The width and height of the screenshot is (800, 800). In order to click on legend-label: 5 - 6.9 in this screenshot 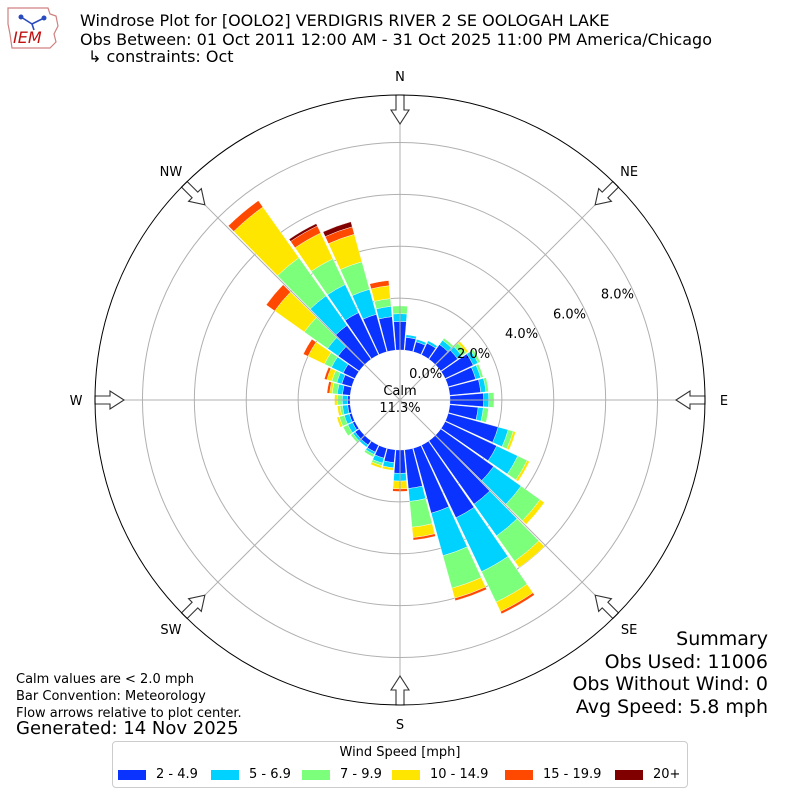, I will do `click(270, 774)`.